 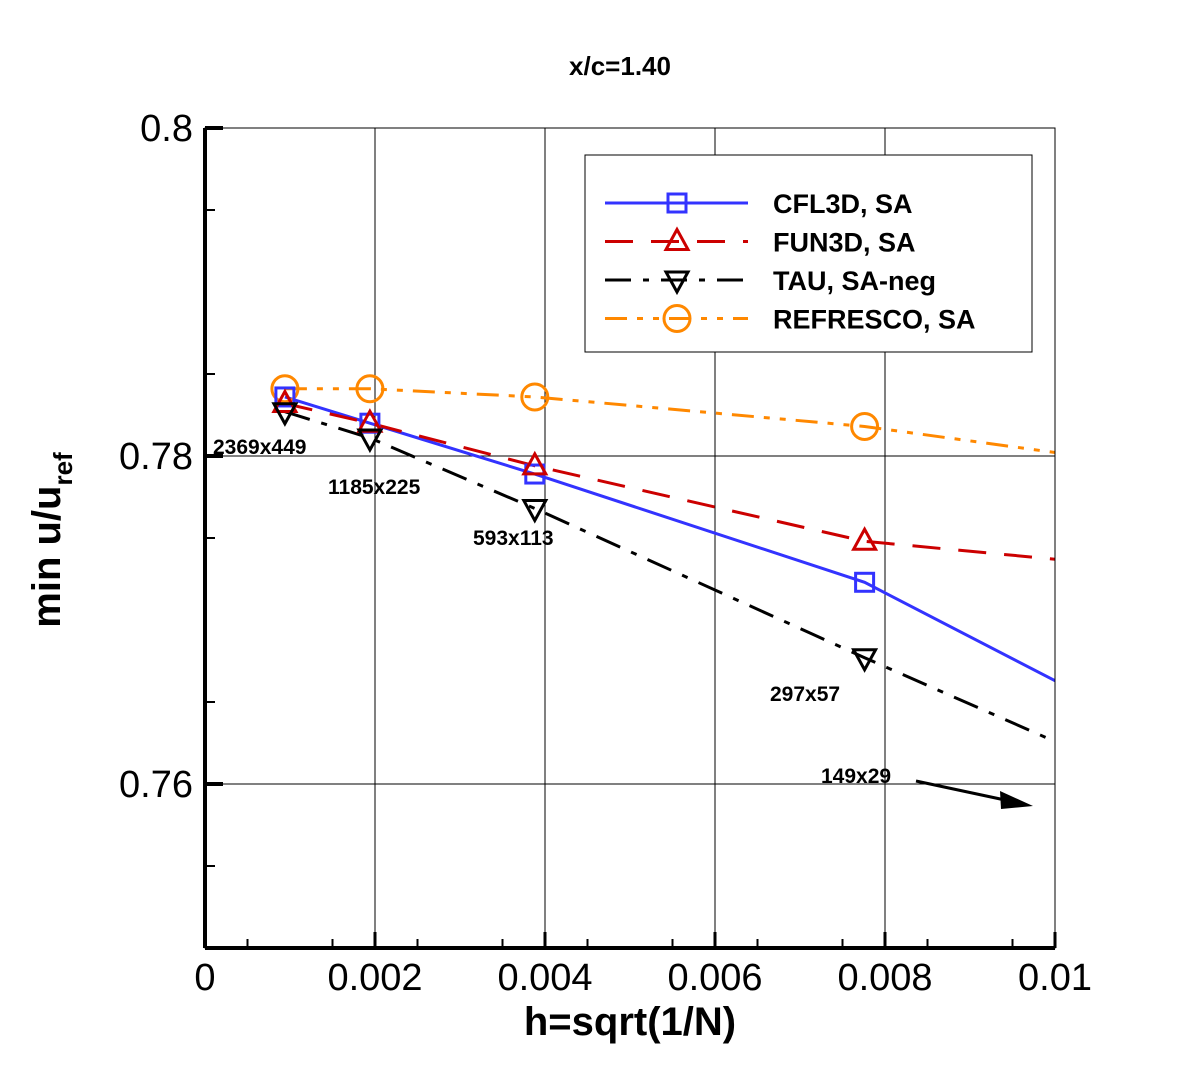 What do you see at coordinates (374, 487) in the screenshot?
I see `annotation-1185x225: 1185x225` at bounding box center [374, 487].